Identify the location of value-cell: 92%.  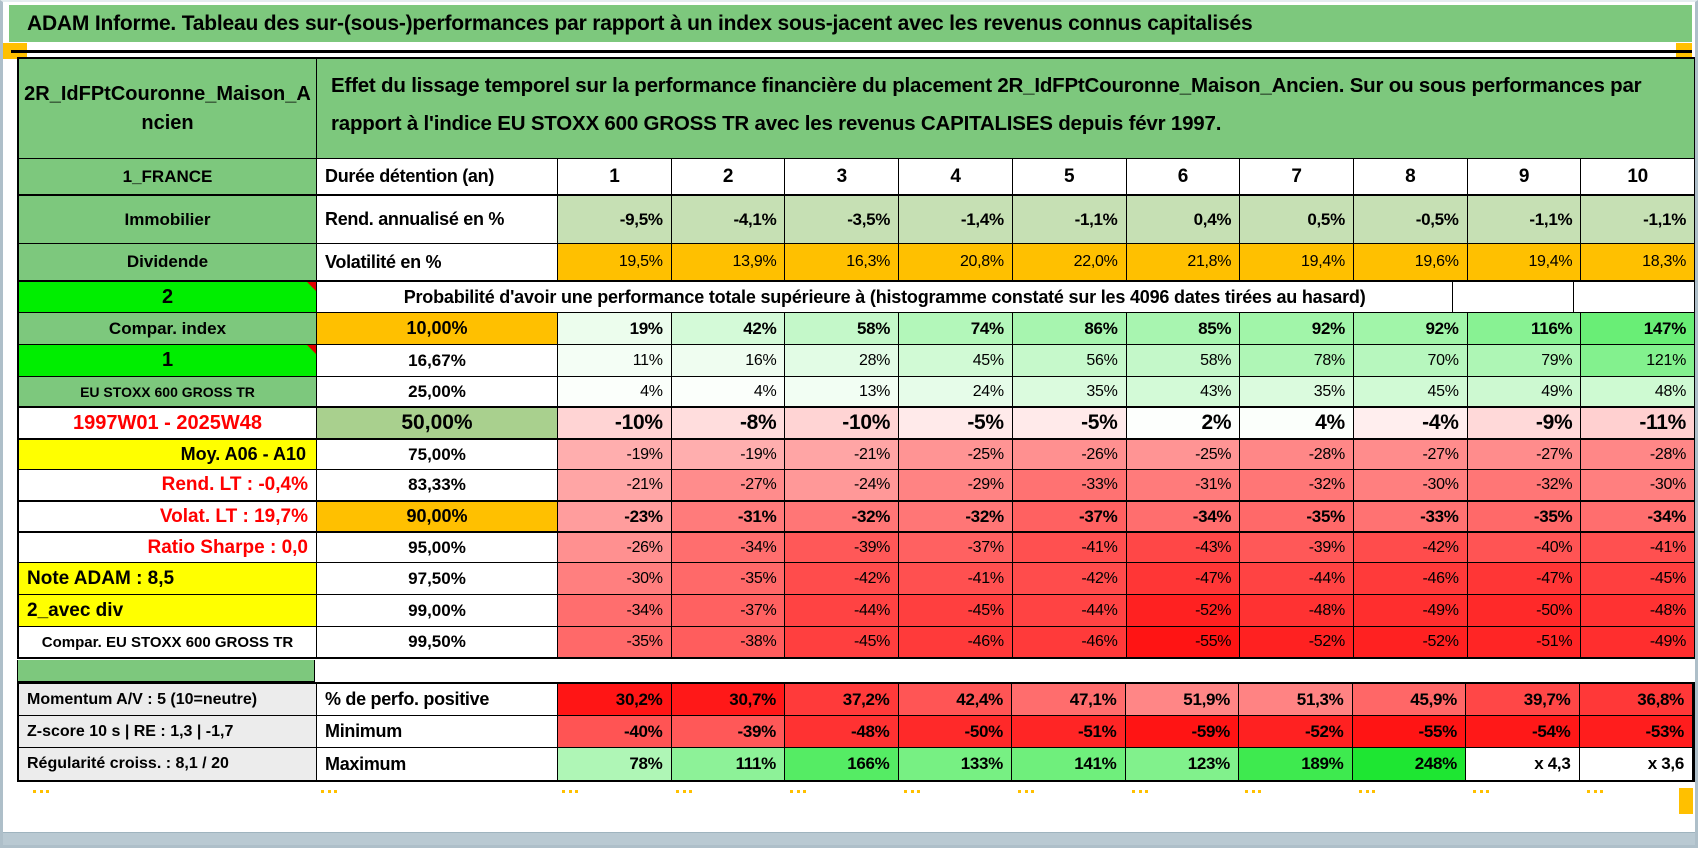
(1410, 329).